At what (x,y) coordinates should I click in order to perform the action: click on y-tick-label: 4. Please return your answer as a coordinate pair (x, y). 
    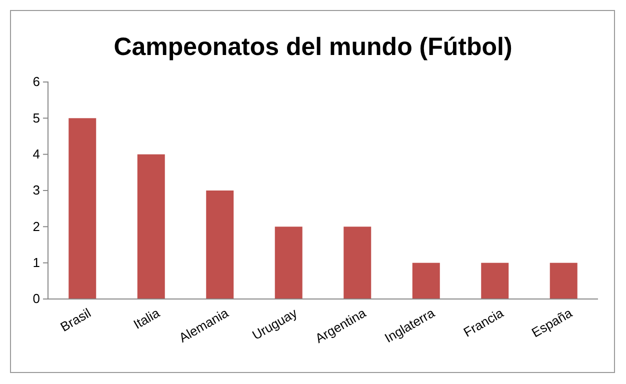
    Looking at the image, I should click on (36, 154).